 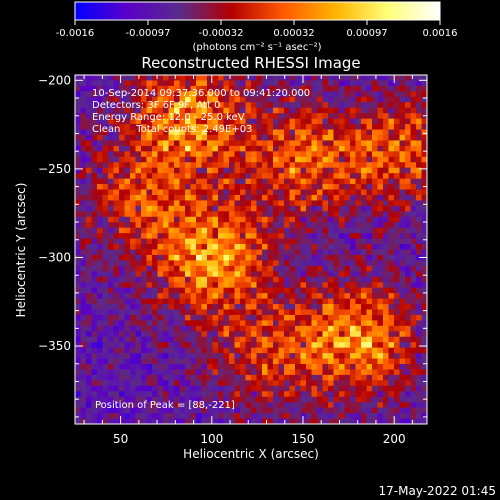 I want to click on y-tick-label: −250, so click(x=54, y=169).